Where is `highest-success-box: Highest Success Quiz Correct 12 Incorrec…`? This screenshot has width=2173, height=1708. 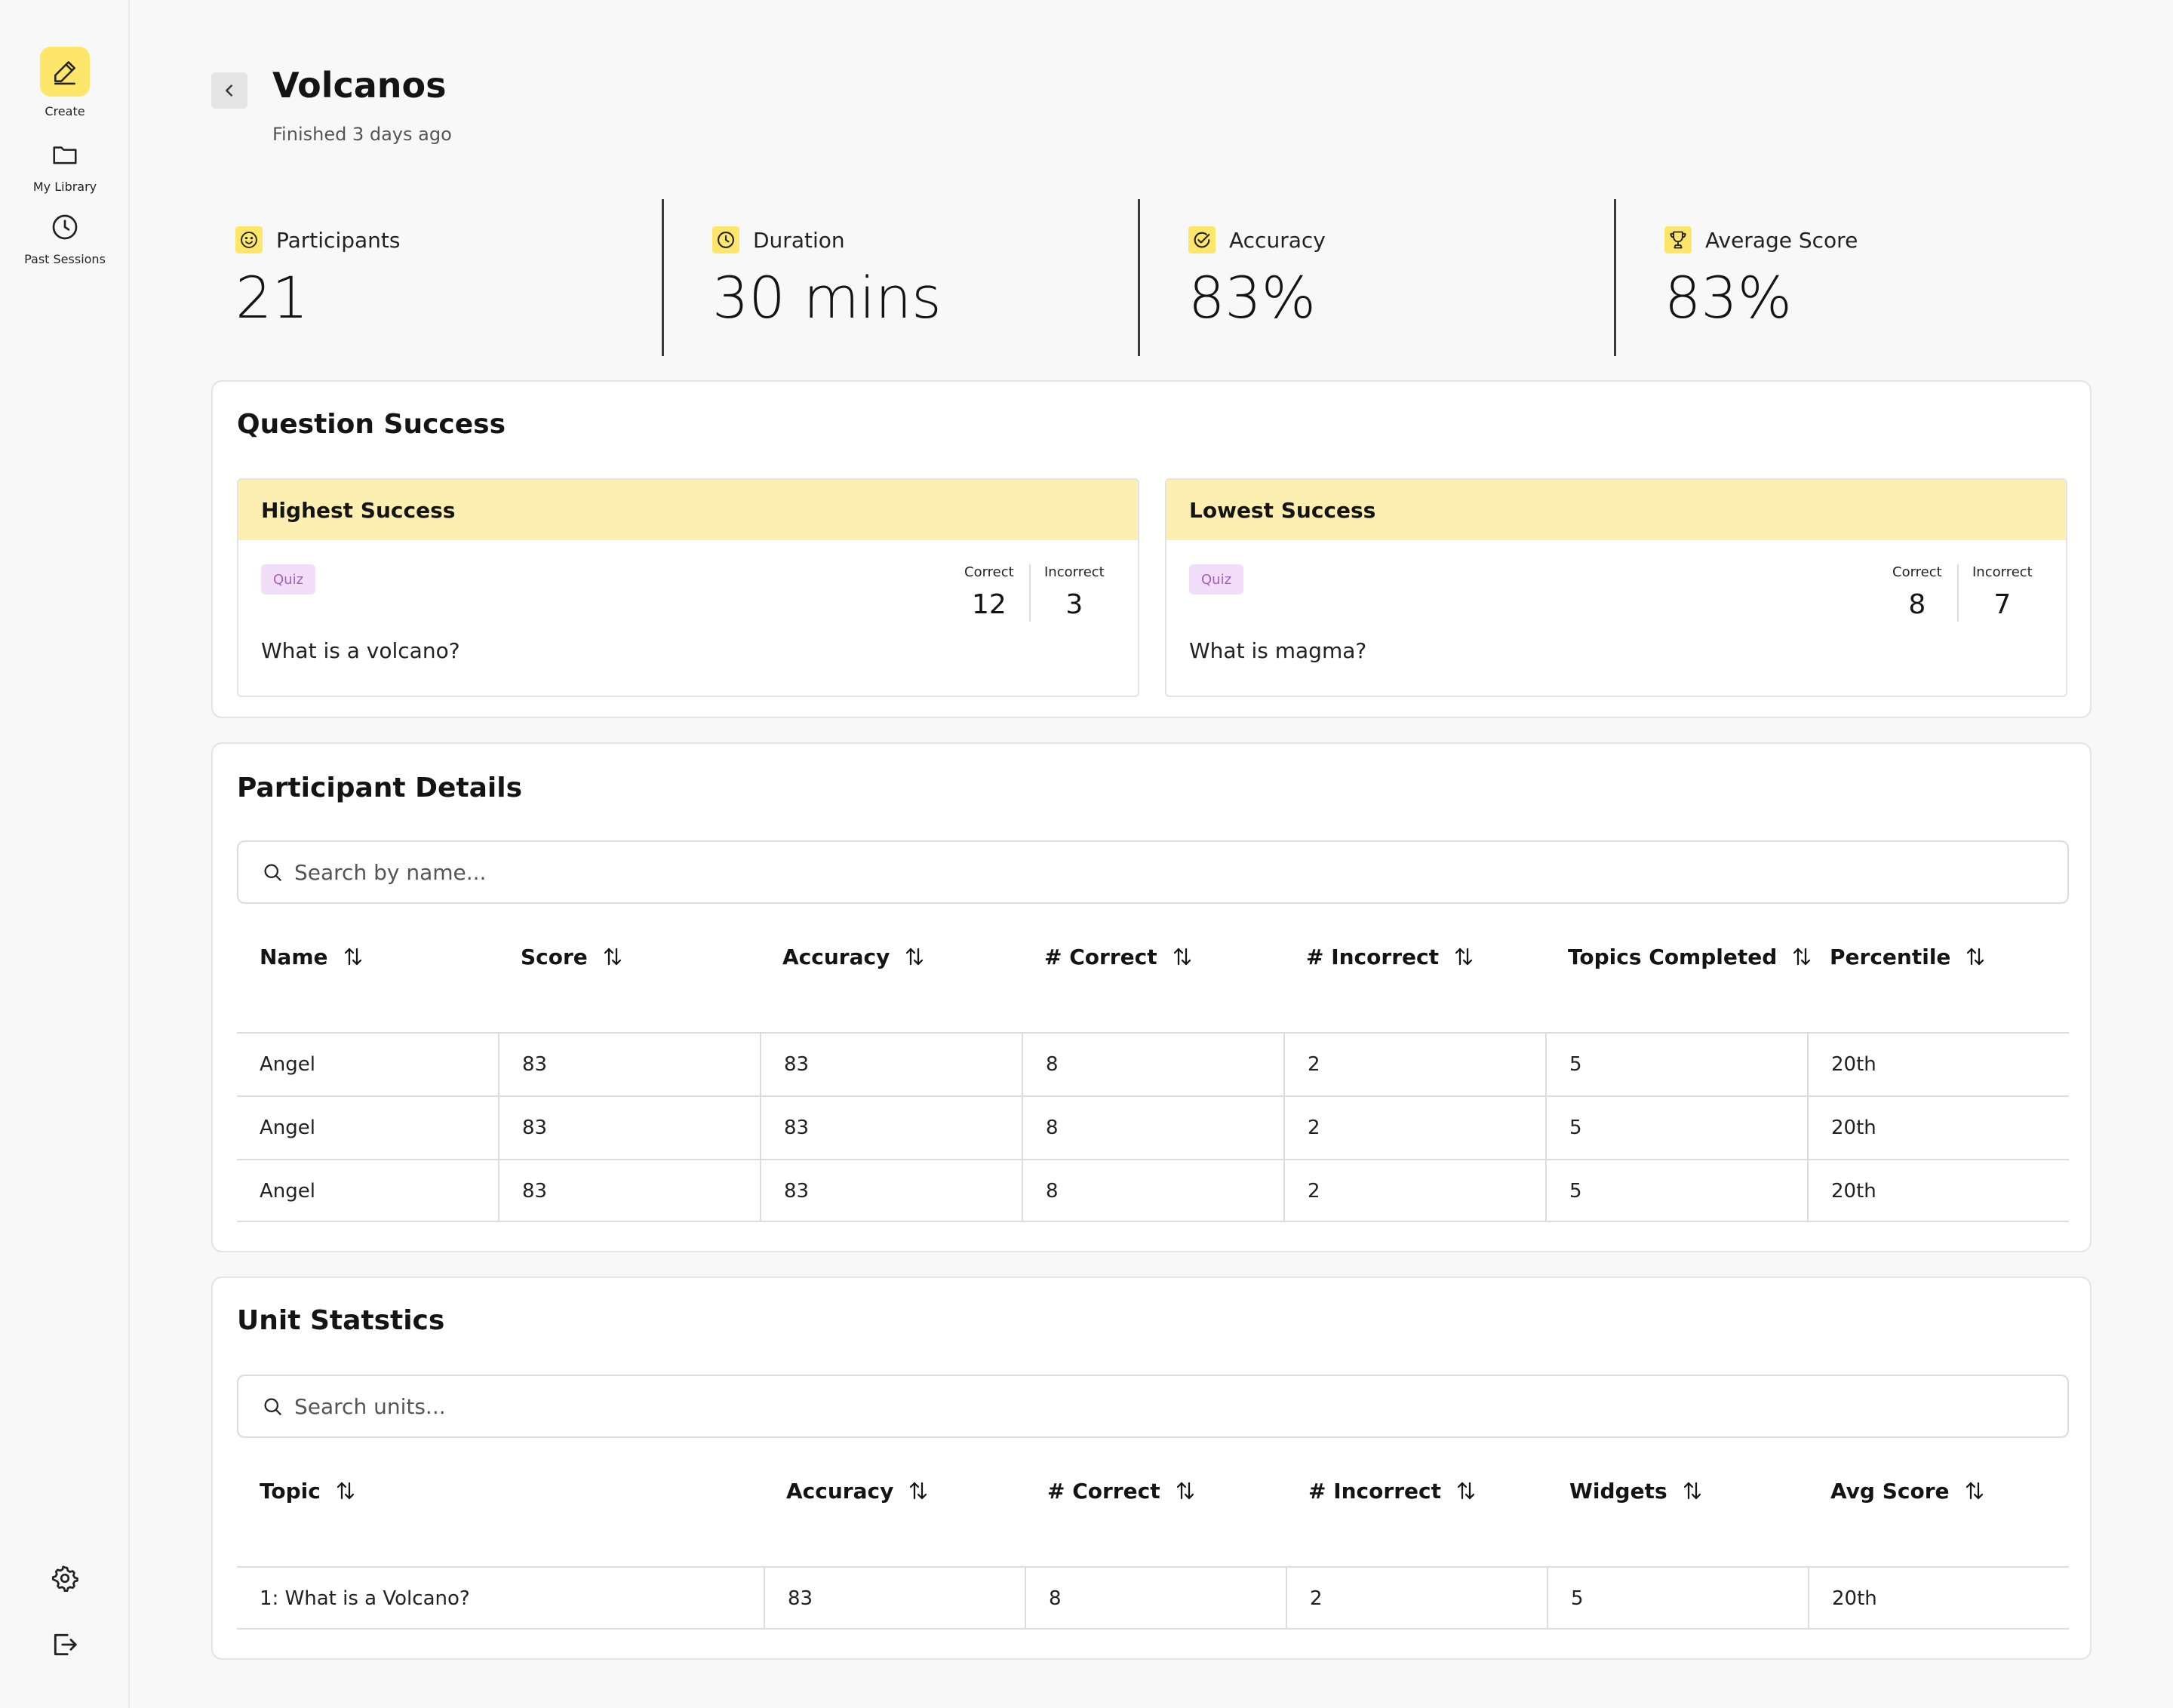
highest-success-box: Highest Success Quiz Correct 12 Incorrec… is located at coordinates (688, 587).